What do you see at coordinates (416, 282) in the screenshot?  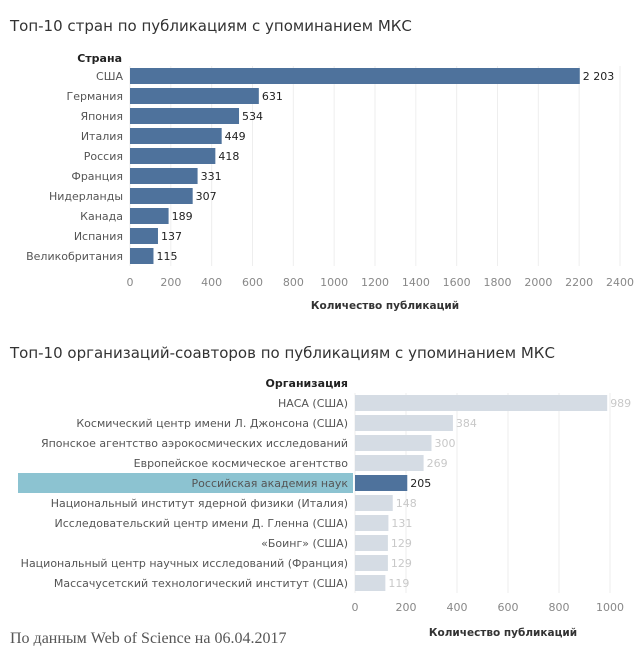 I see `x-tick-label: 1400` at bounding box center [416, 282].